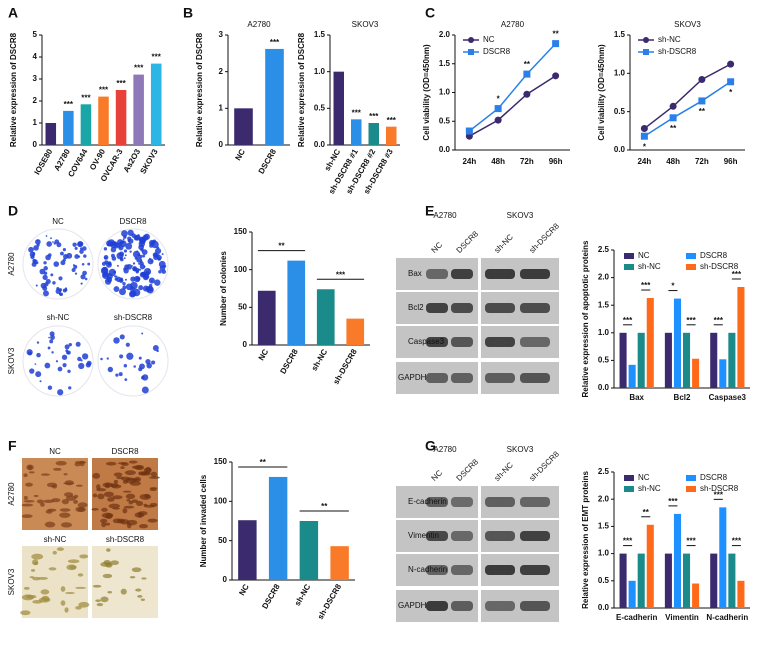 Image resolution: width=758 pixels, height=654 pixels. I want to click on column-label: sh-NC, so click(58, 317).